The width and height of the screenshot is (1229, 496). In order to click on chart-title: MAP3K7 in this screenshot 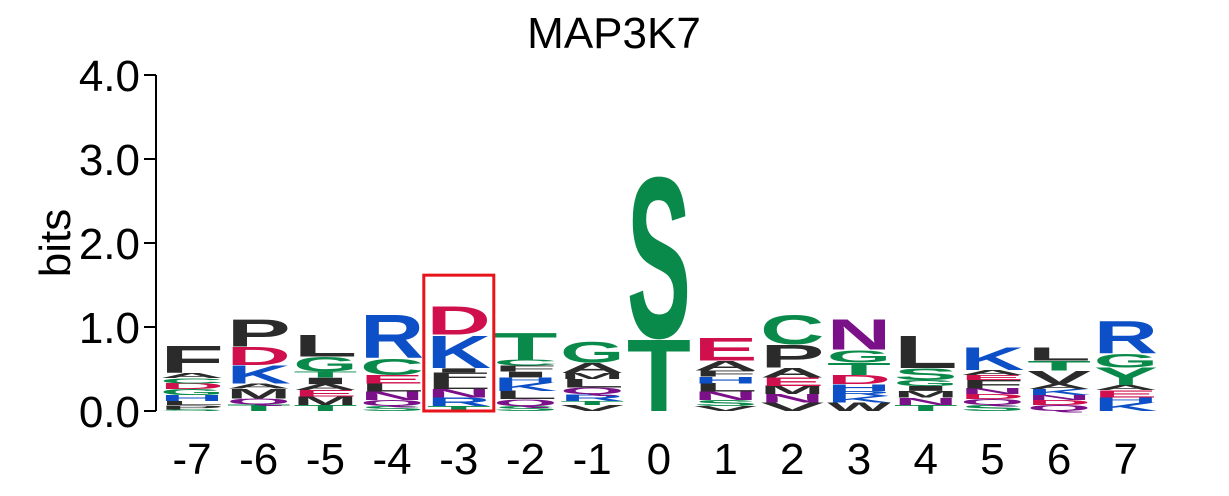, I will do `click(614, 33)`.